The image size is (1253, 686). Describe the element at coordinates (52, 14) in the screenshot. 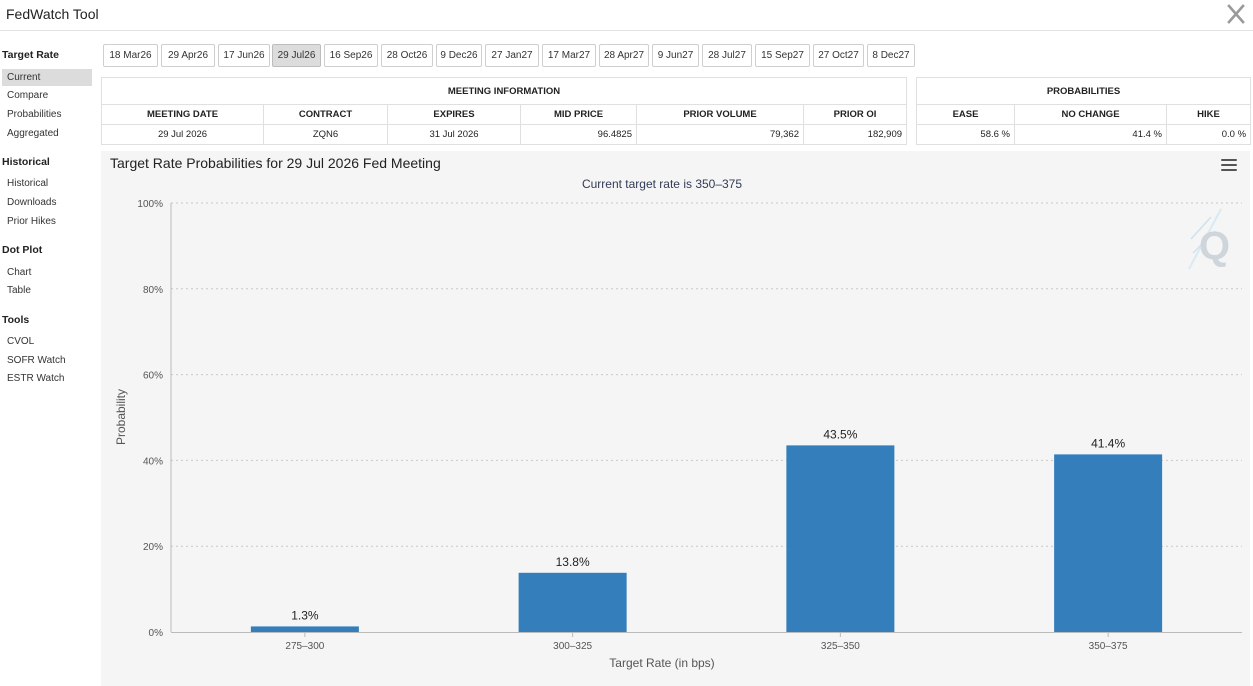

I see `app-title: FedWatch Tool` at that location.